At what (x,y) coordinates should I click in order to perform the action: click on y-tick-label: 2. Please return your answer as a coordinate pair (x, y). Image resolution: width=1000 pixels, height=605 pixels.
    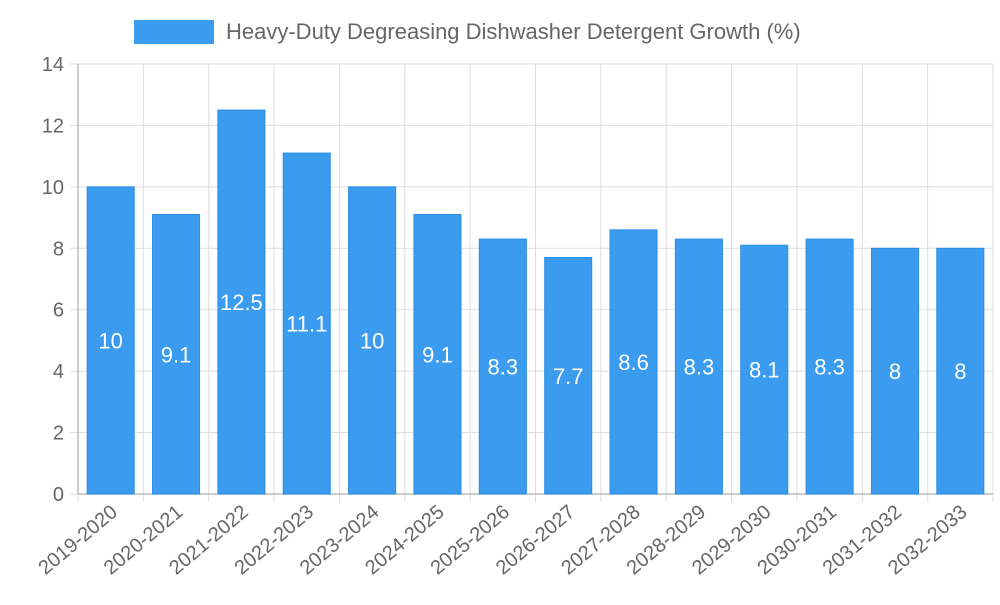
    Looking at the image, I should click on (58, 434).